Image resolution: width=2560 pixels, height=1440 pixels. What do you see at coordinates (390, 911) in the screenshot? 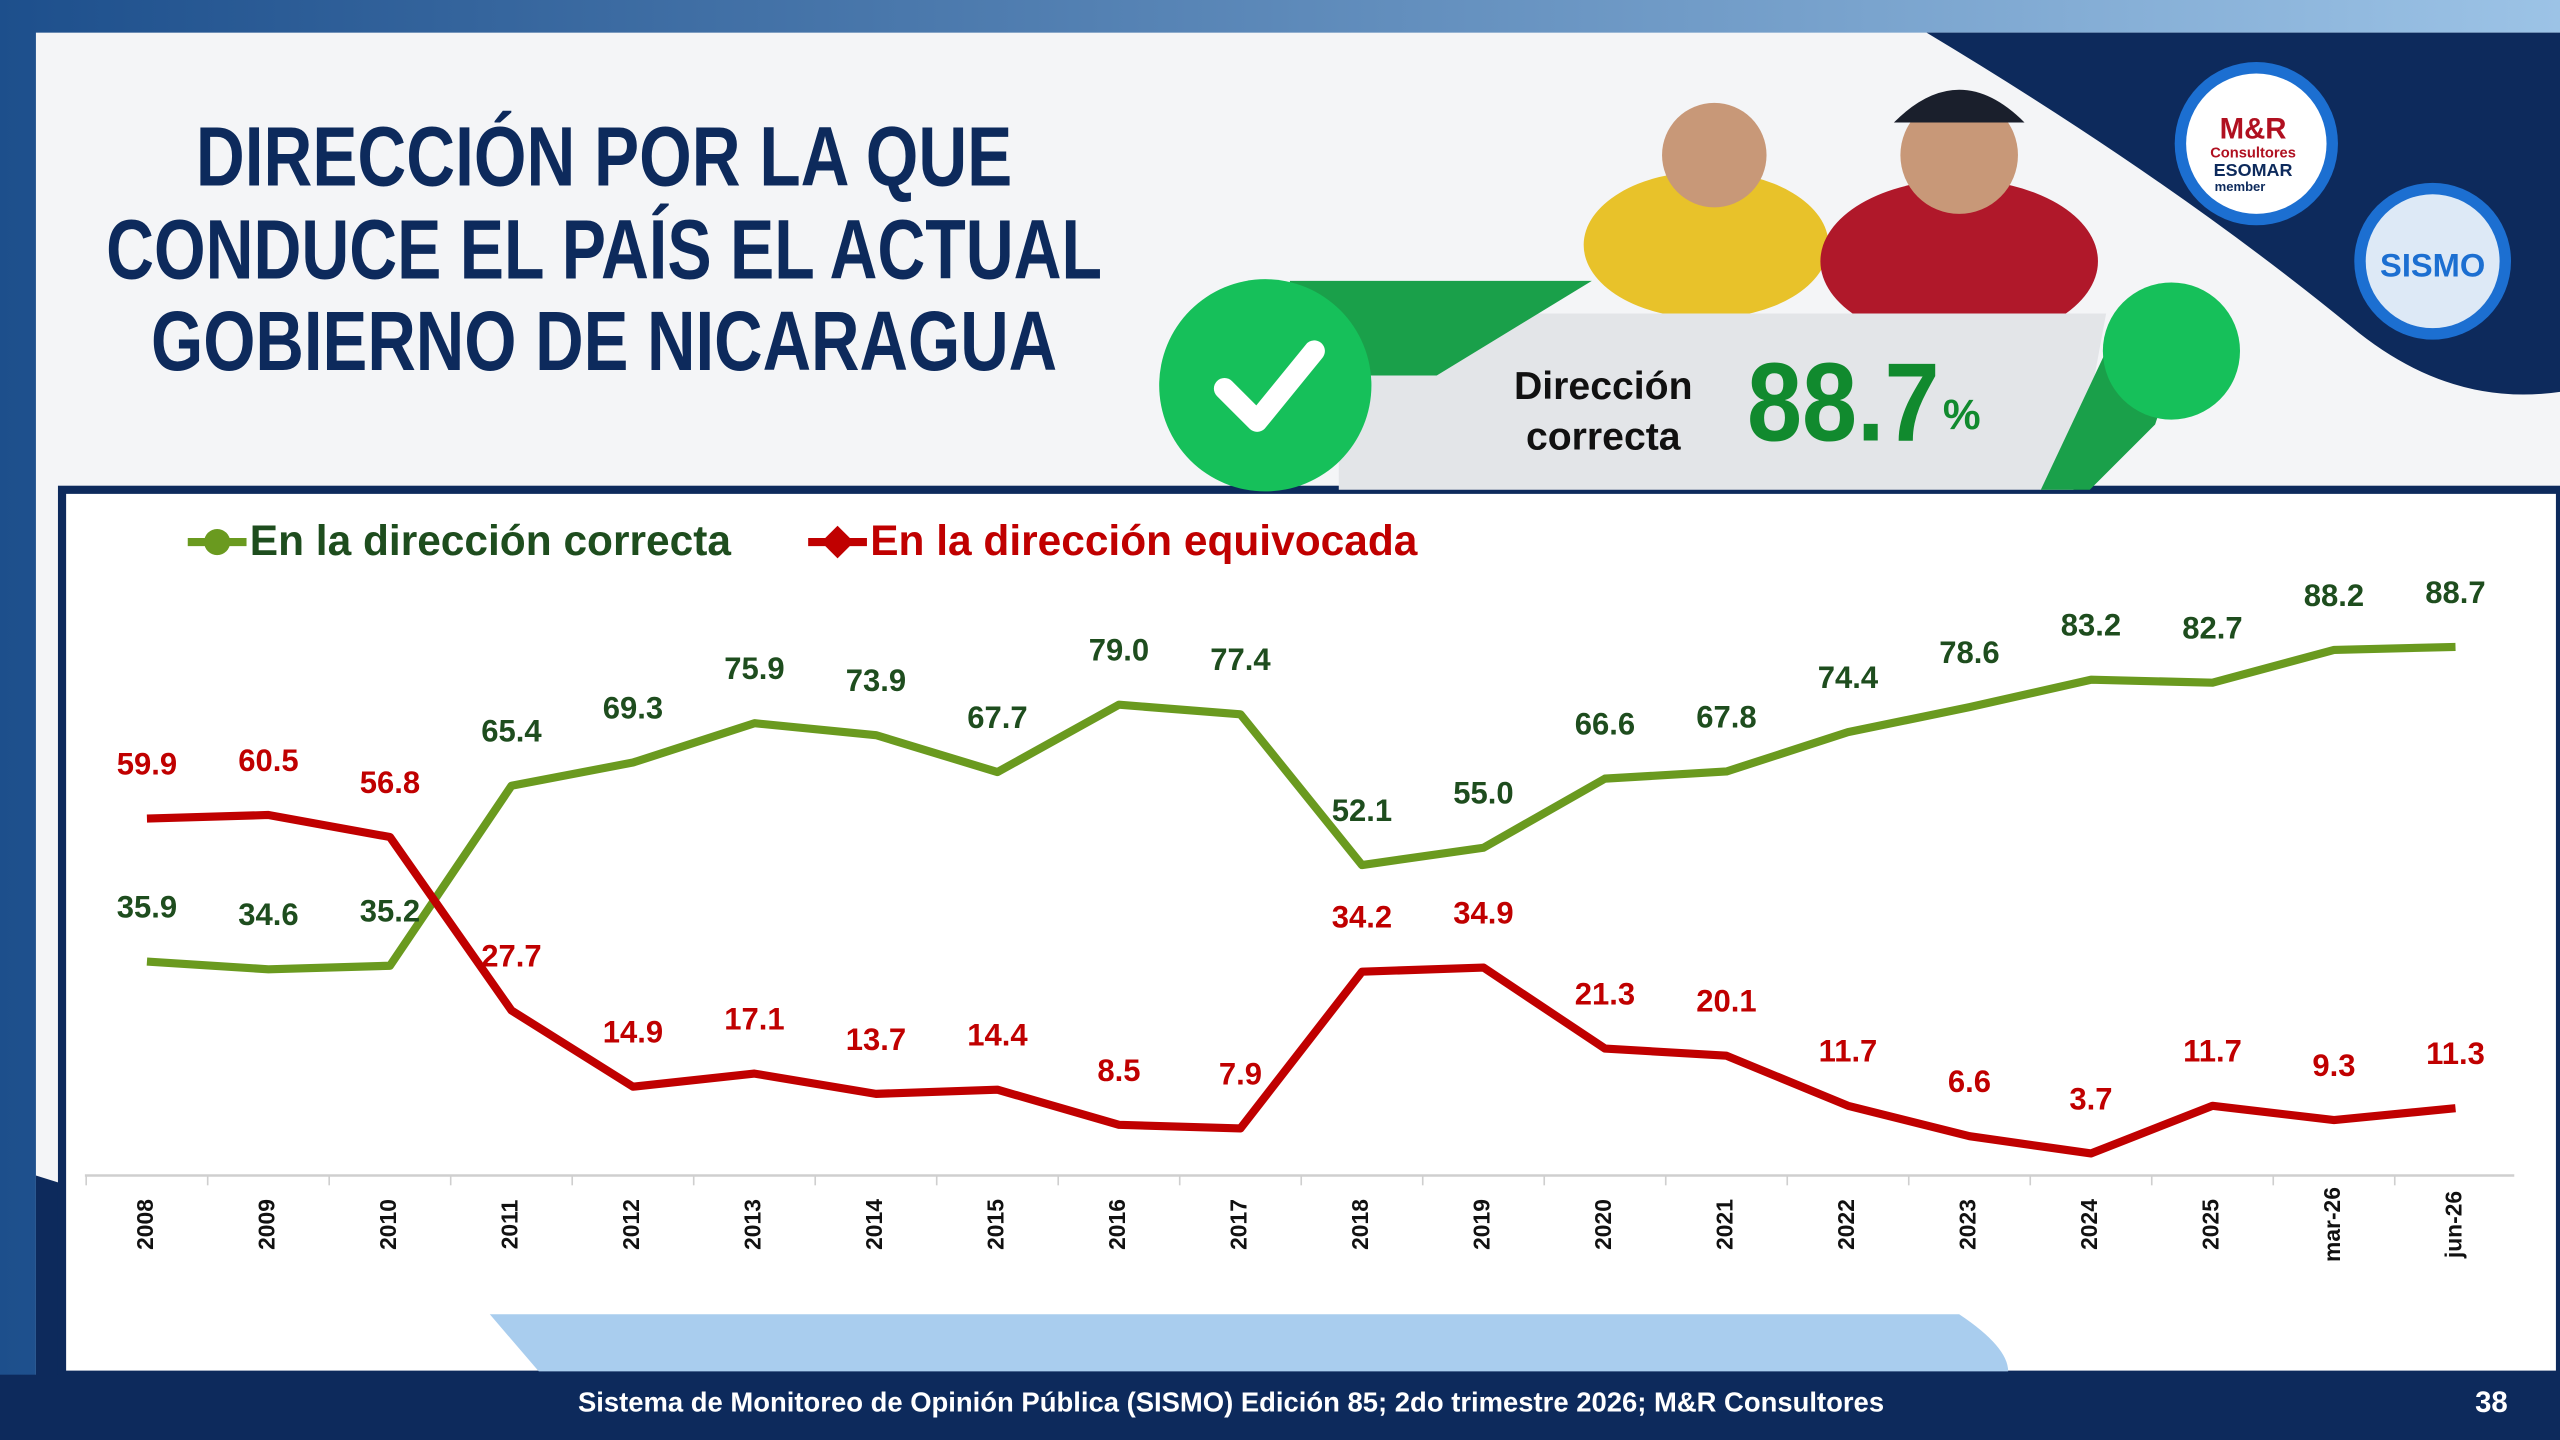
I see `data-label: 35.2` at bounding box center [390, 911].